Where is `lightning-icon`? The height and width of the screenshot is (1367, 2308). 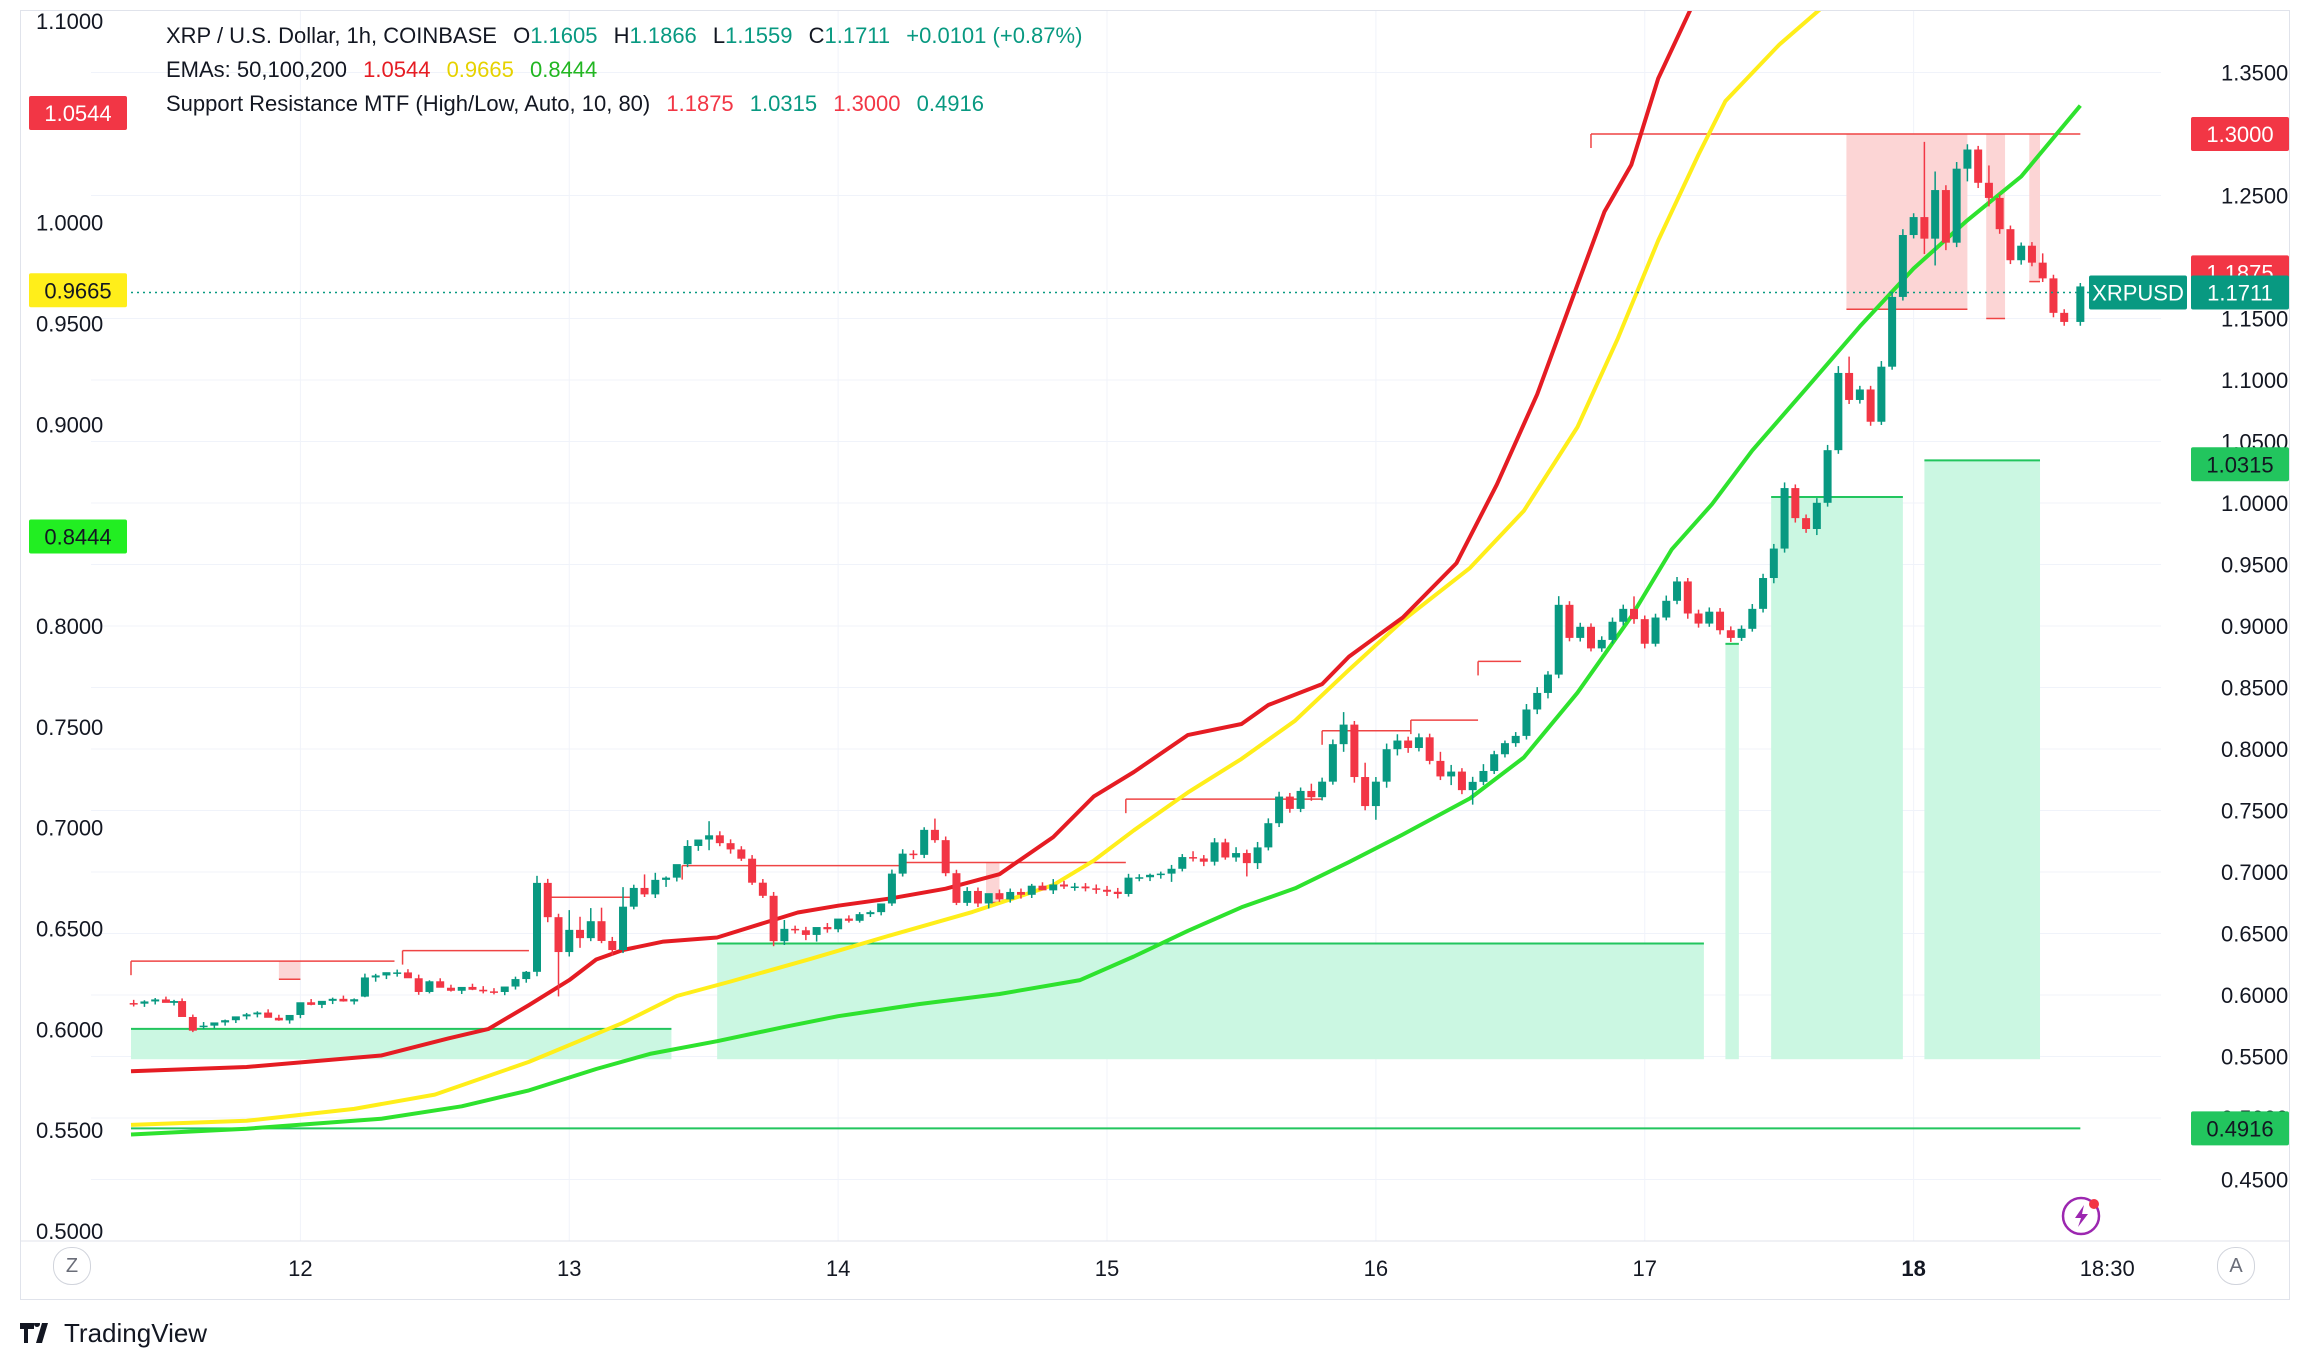
lightning-icon is located at coordinates (2081, 1216).